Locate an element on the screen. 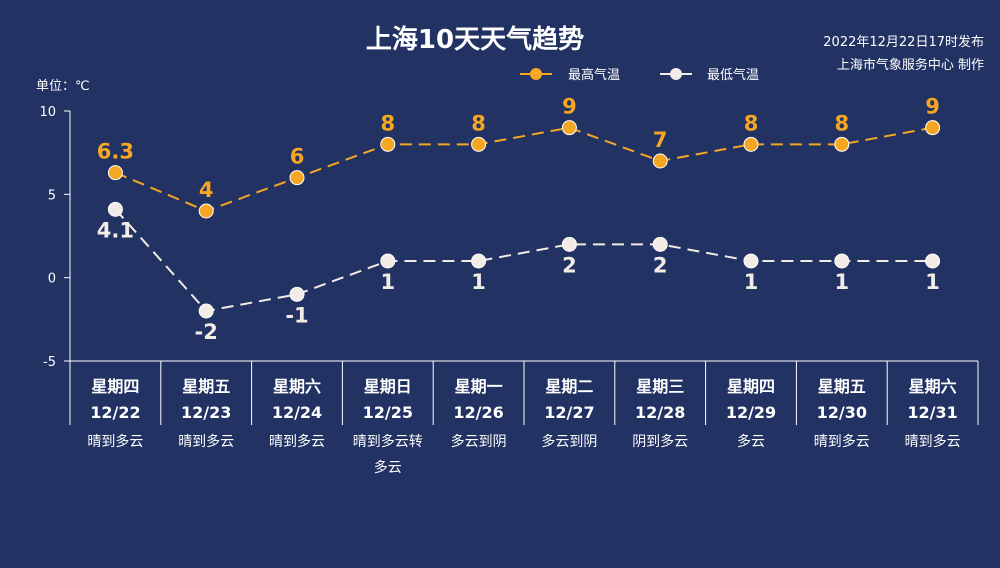  date-label: 12/30 is located at coordinates (842, 412).